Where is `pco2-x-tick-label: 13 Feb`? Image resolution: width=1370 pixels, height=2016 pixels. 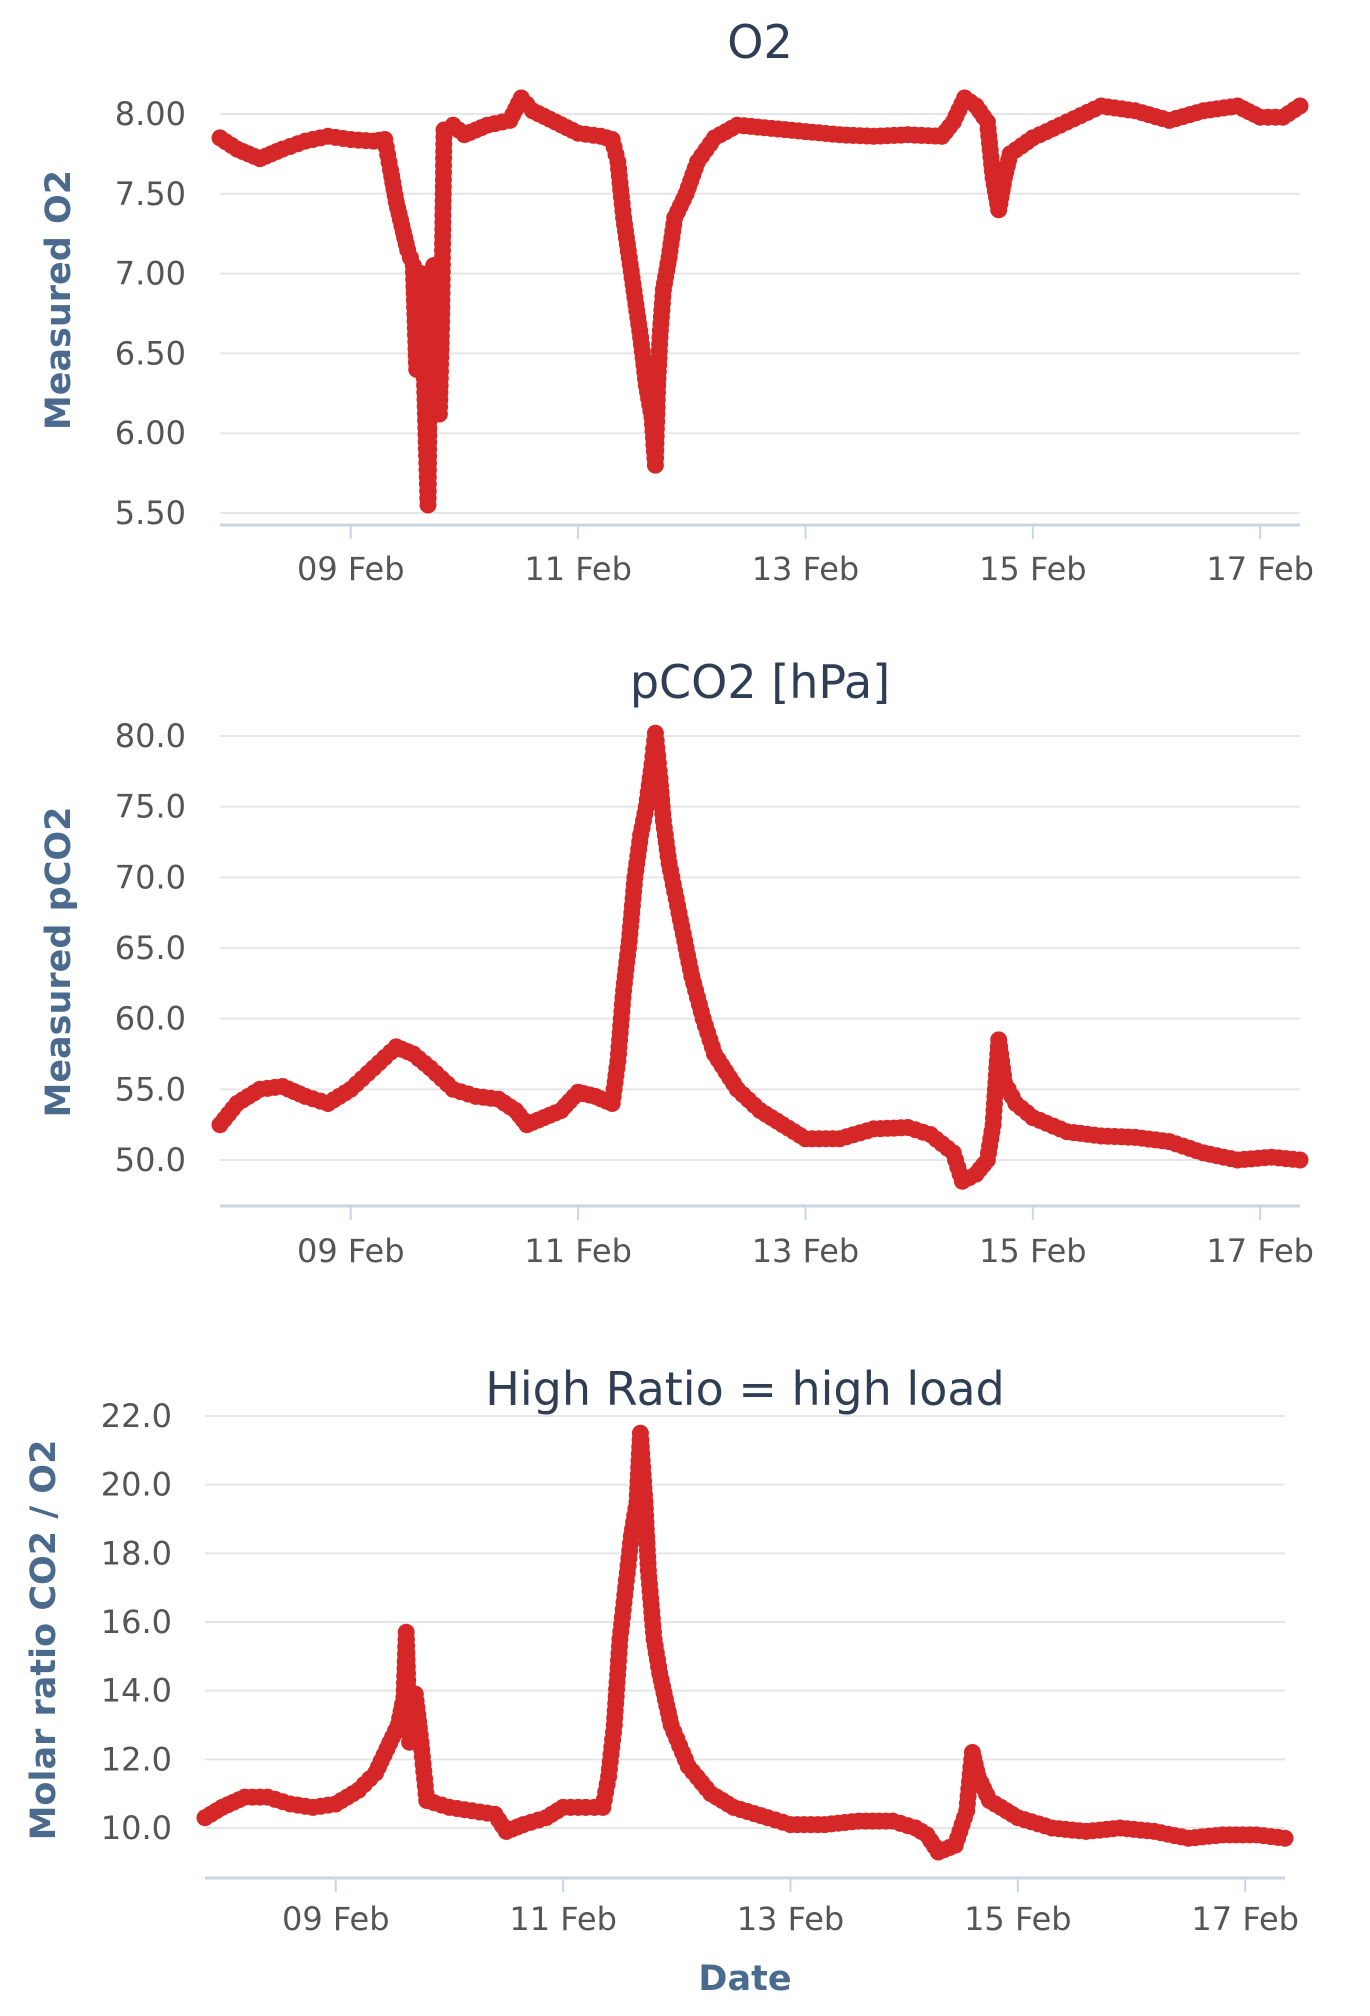
pco2-x-tick-label: 13 Feb is located at coordinates (806, 1251).